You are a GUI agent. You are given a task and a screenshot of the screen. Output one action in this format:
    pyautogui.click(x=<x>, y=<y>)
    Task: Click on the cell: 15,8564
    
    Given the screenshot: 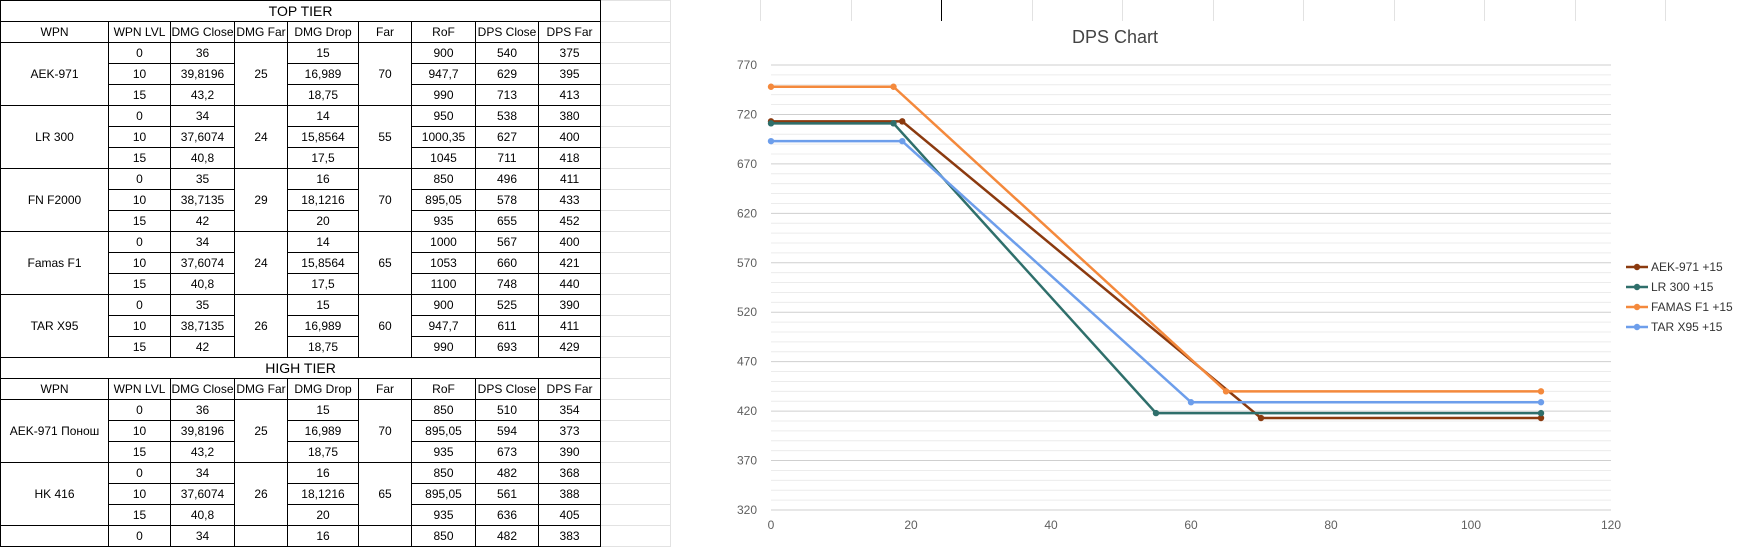 What is the action you would take?
    pyautogui.click(x=323, y=263)
    